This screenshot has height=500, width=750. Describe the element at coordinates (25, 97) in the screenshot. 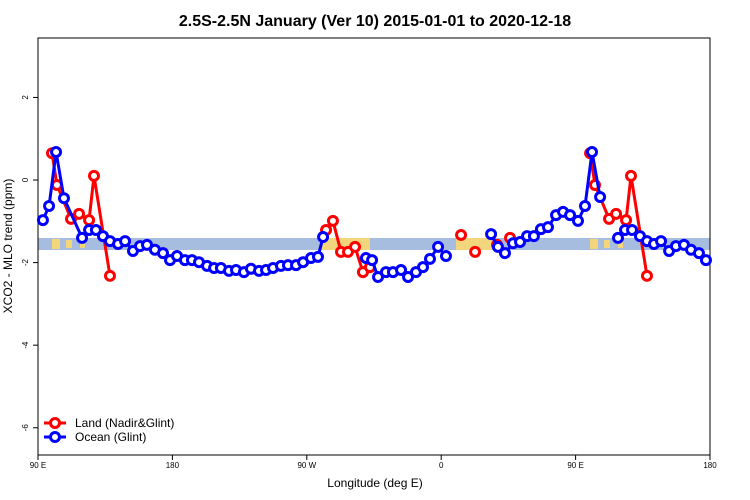

I see `y-tick-label: 2` at that location.